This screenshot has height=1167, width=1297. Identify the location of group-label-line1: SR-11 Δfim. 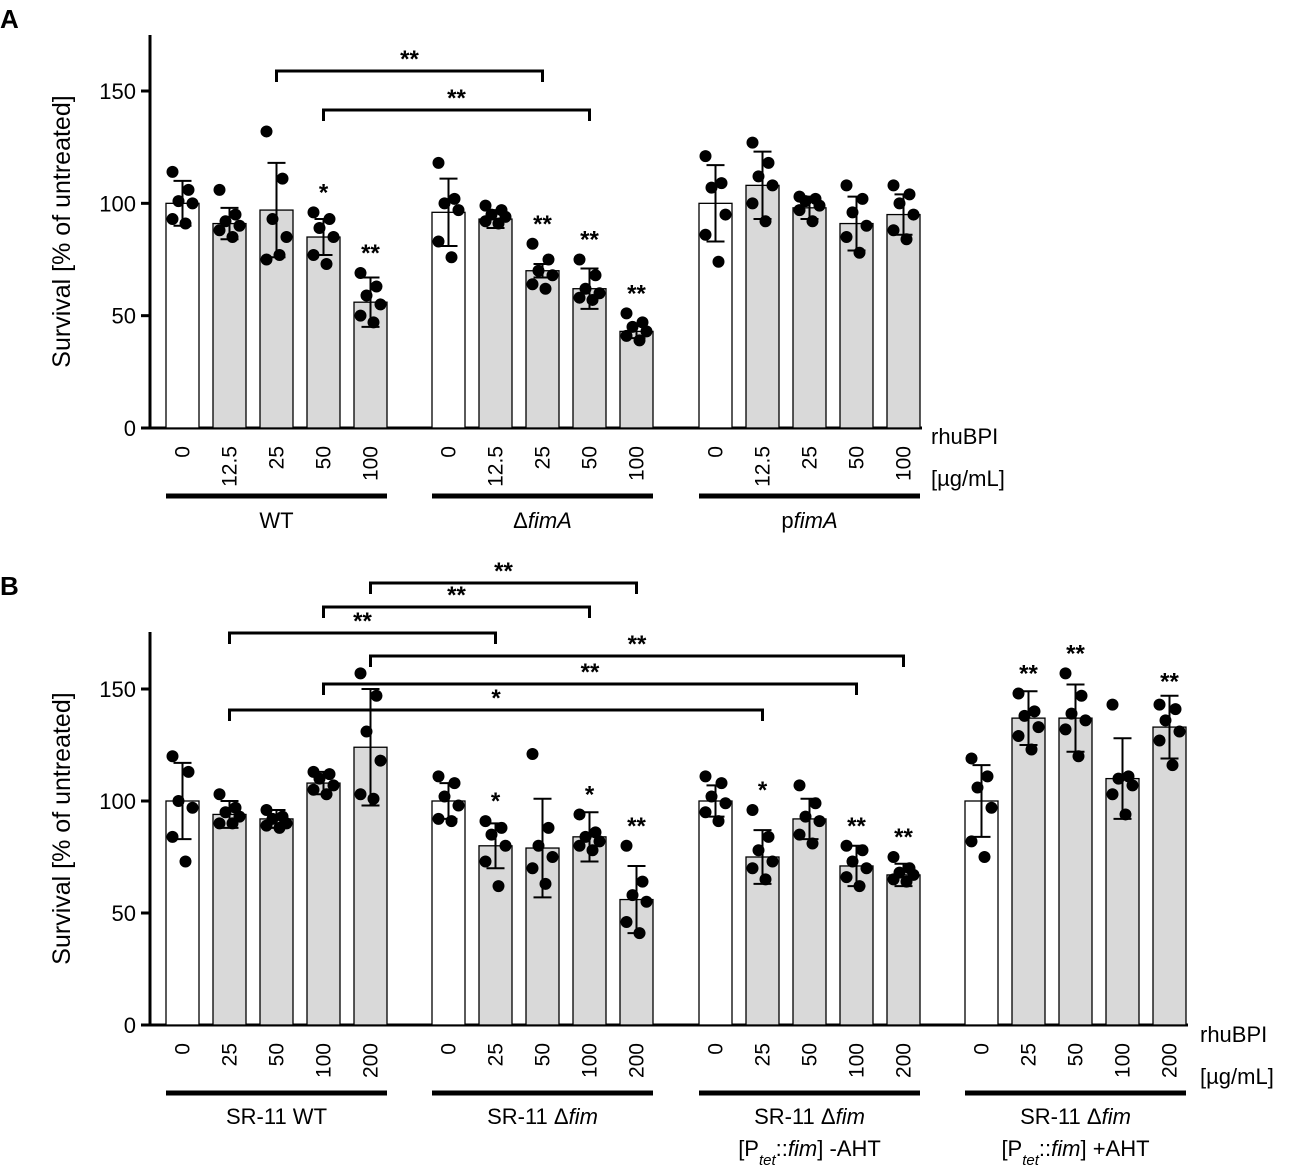
(1075, 1116).